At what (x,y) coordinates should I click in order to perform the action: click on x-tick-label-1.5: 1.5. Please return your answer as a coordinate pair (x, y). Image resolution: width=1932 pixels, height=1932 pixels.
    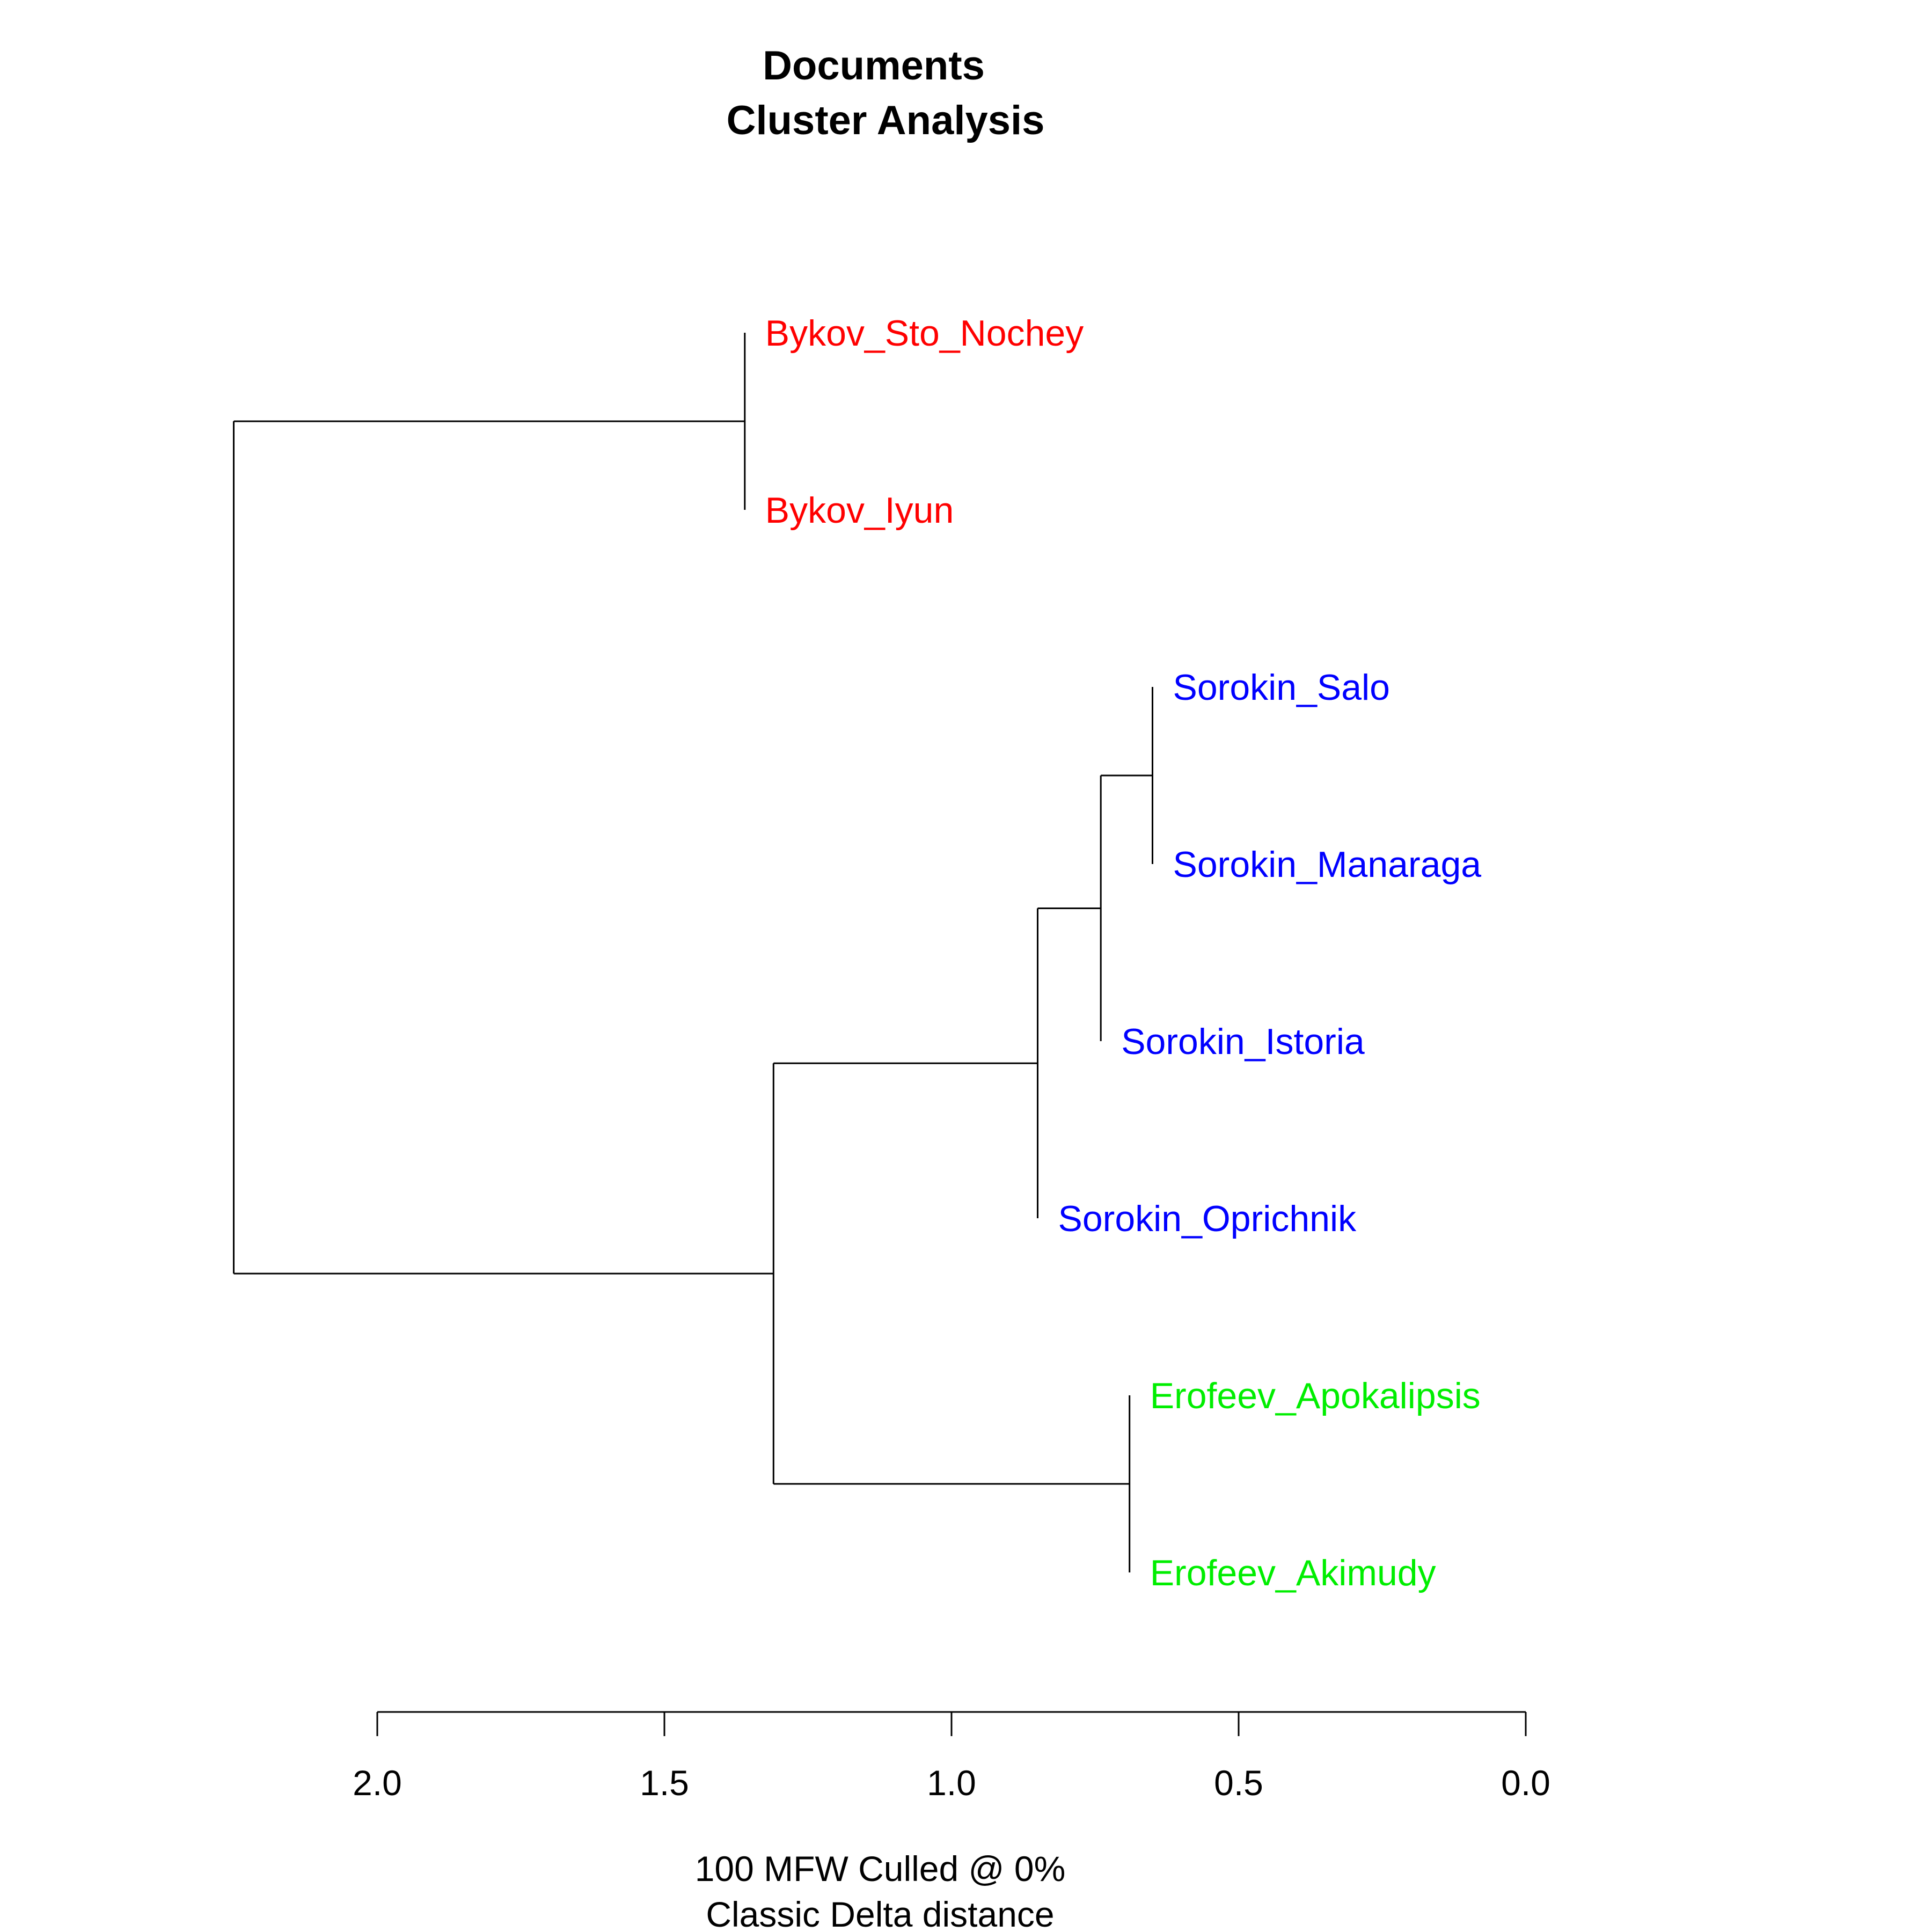
    Looking at the image, I should click on (664, 1783).